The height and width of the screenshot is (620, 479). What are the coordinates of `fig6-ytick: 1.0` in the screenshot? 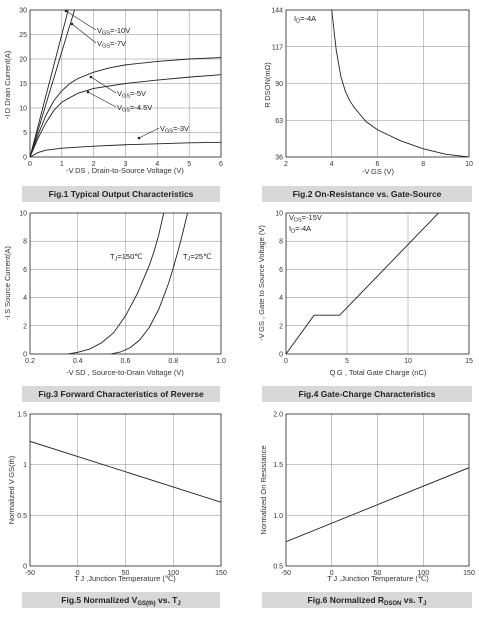 It's located at (278, 516).